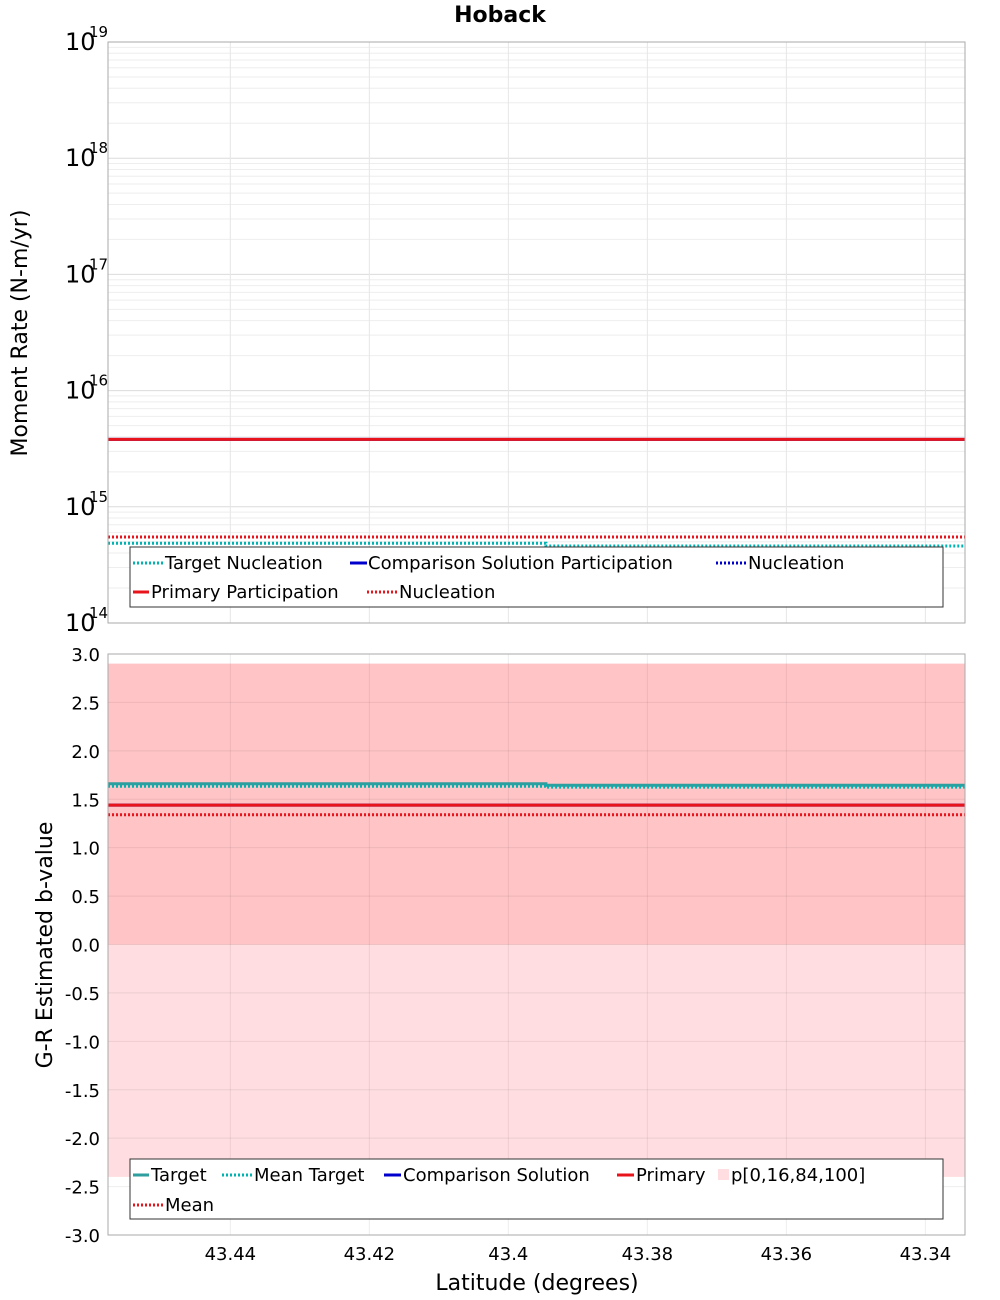 This screenshot has width=1000, height=1300. I want to click on legend-label-target: Target, so click(178, 1175).